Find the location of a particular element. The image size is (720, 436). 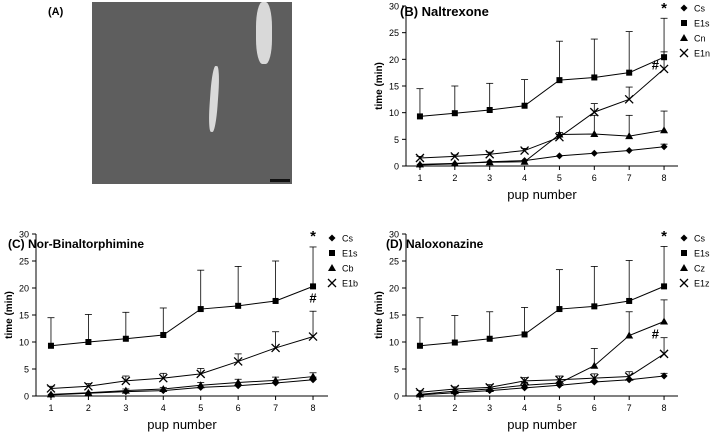

legend-label: Cz is located at coordinates (699, 269).